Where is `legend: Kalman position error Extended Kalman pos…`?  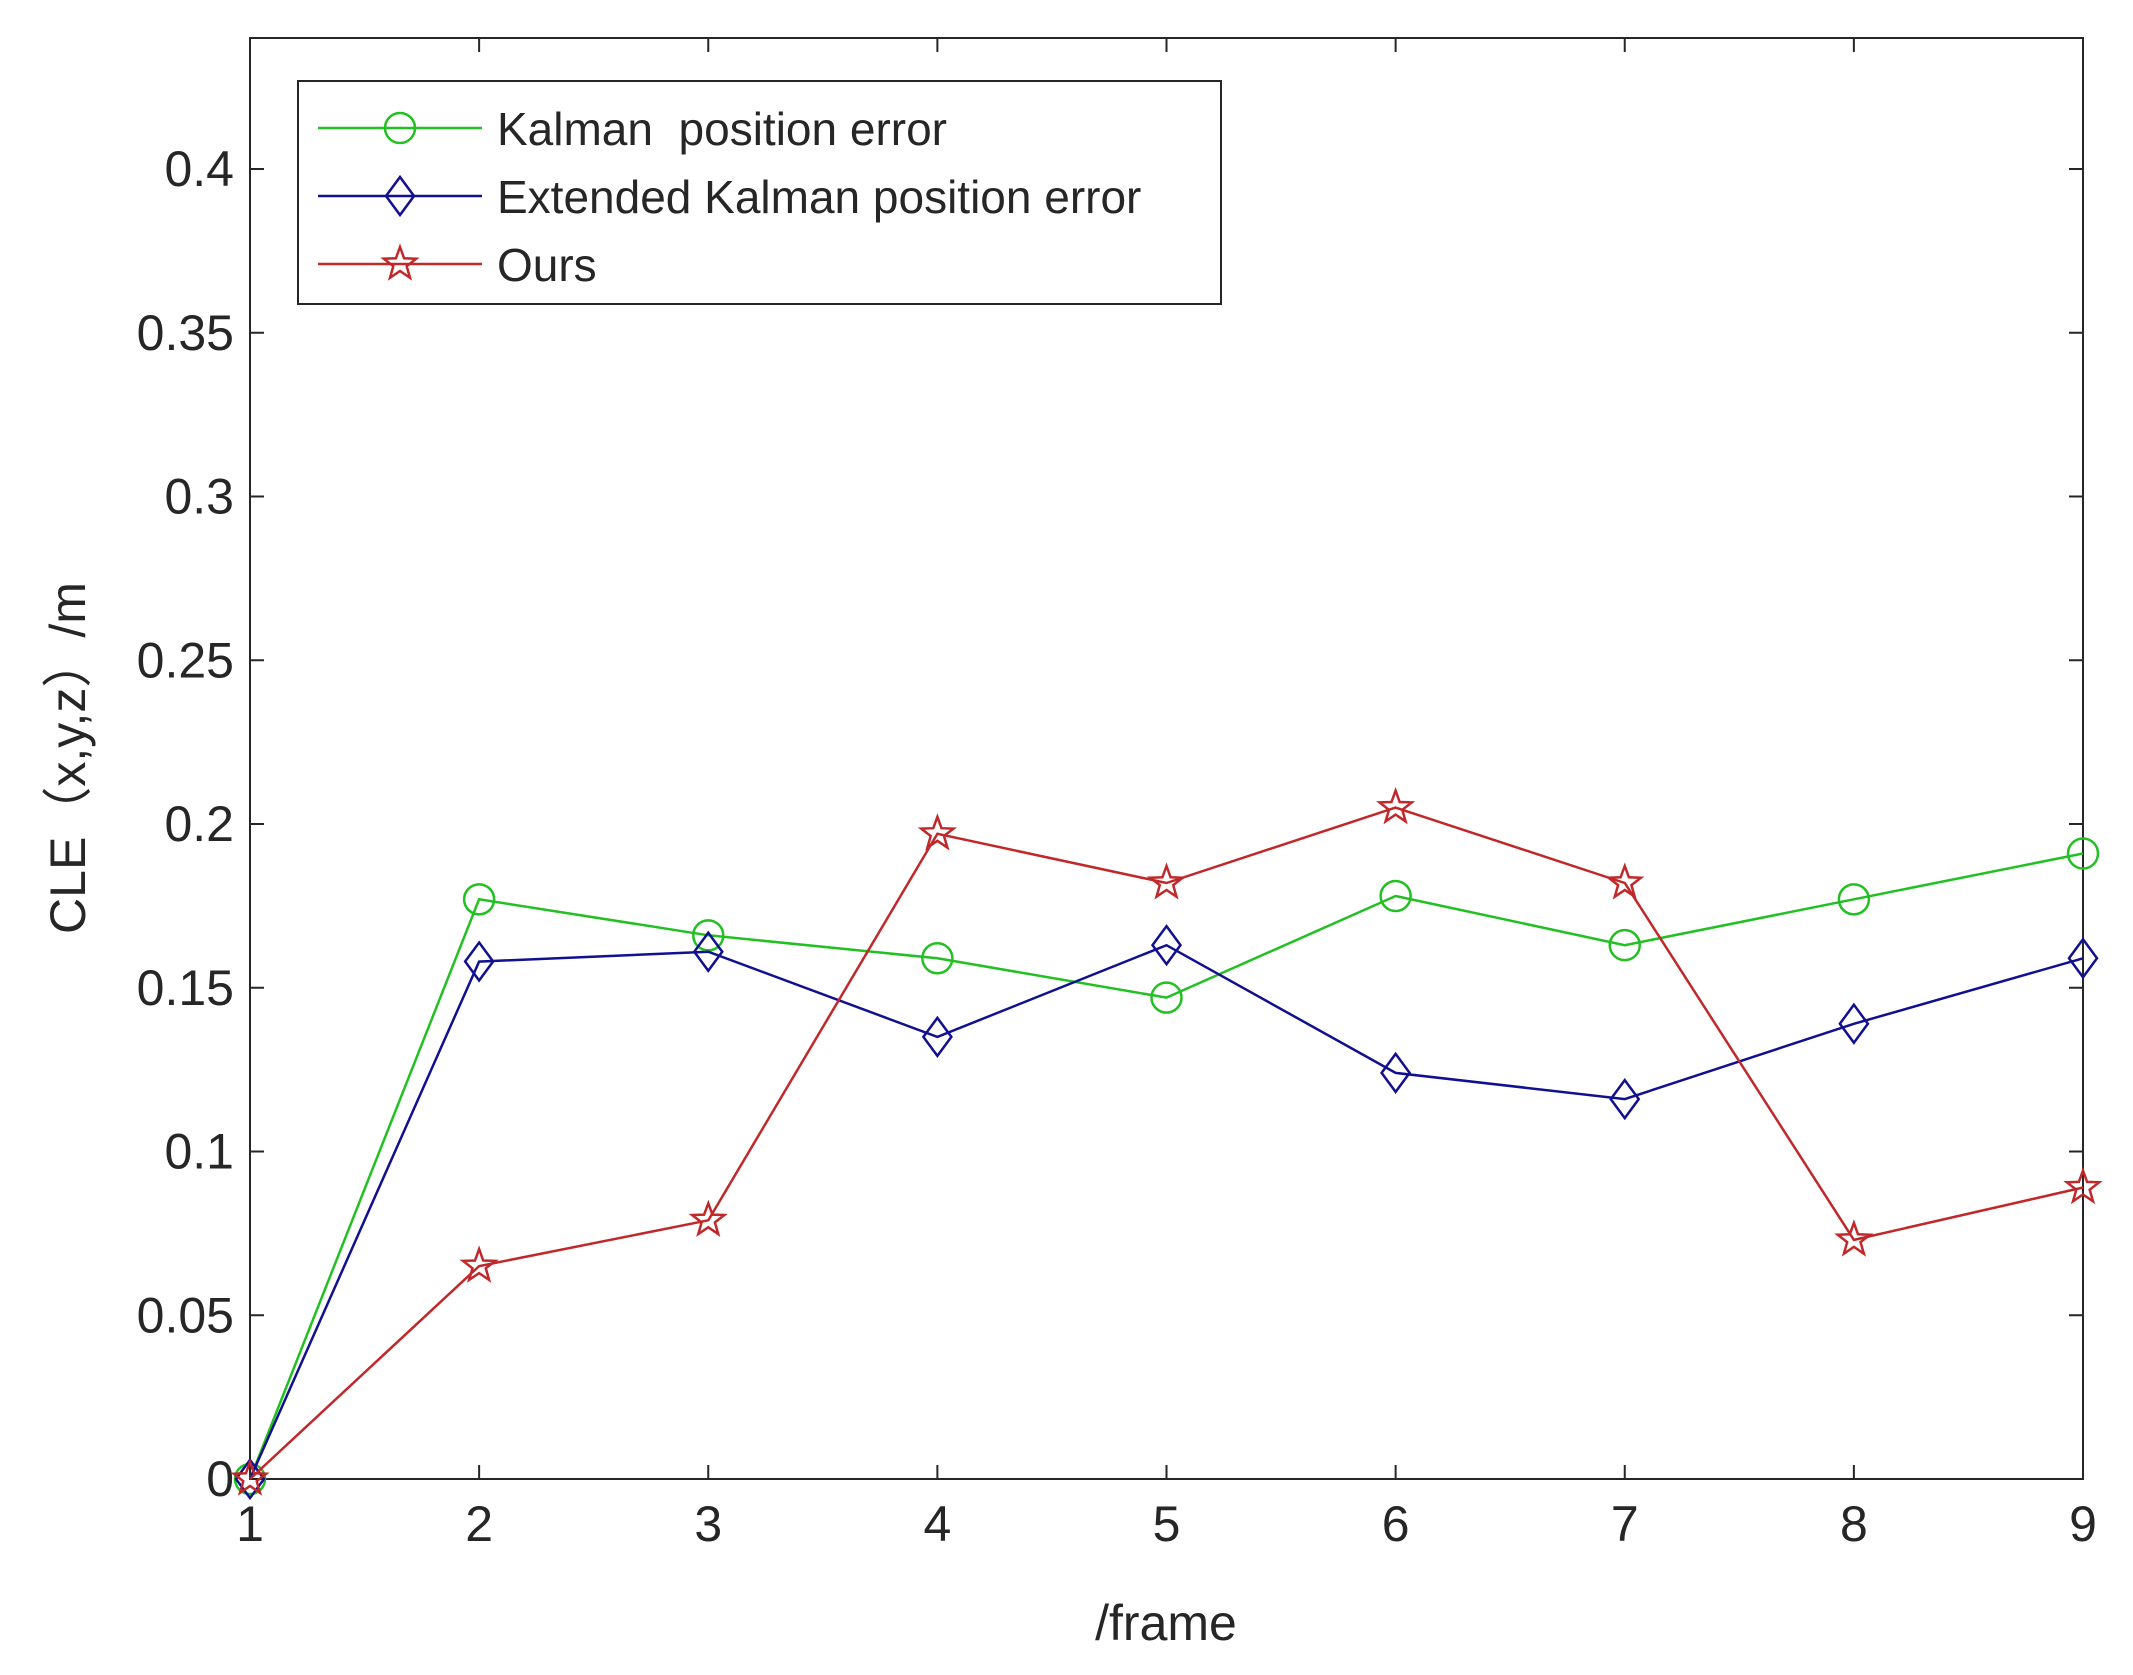
legend: Kalman position error Extended Kalman pos… is located at coordinates (759, 192).